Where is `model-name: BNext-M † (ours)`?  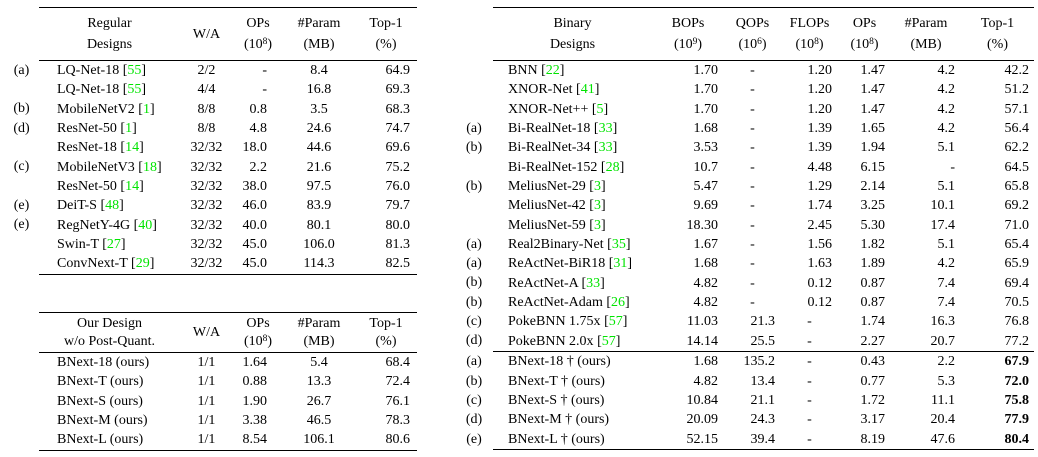 model-name: BNext-M † (ours) is located at coordinates (559, 420).